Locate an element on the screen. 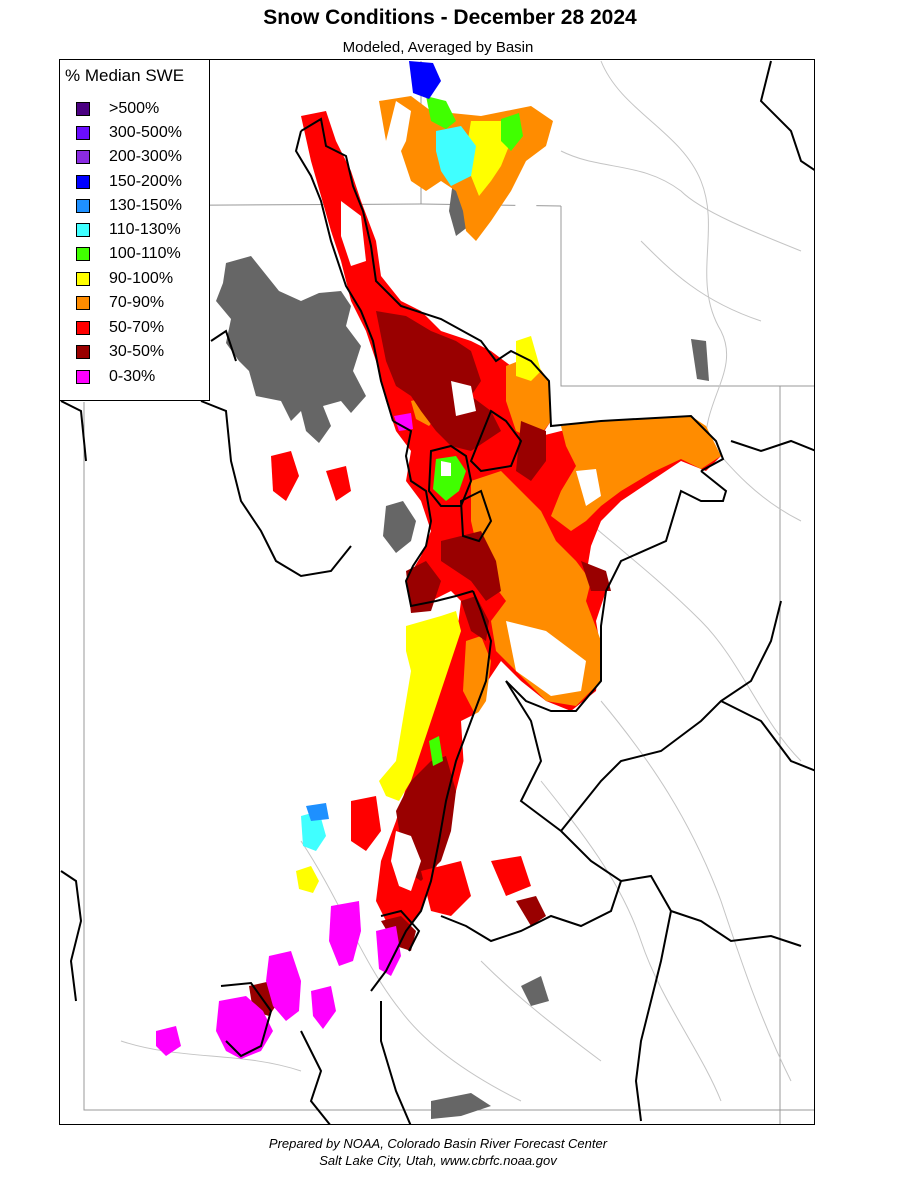 This screenshot has height=1200, width=900. legend-label: 200-300% is located at coordinates (145, 156).